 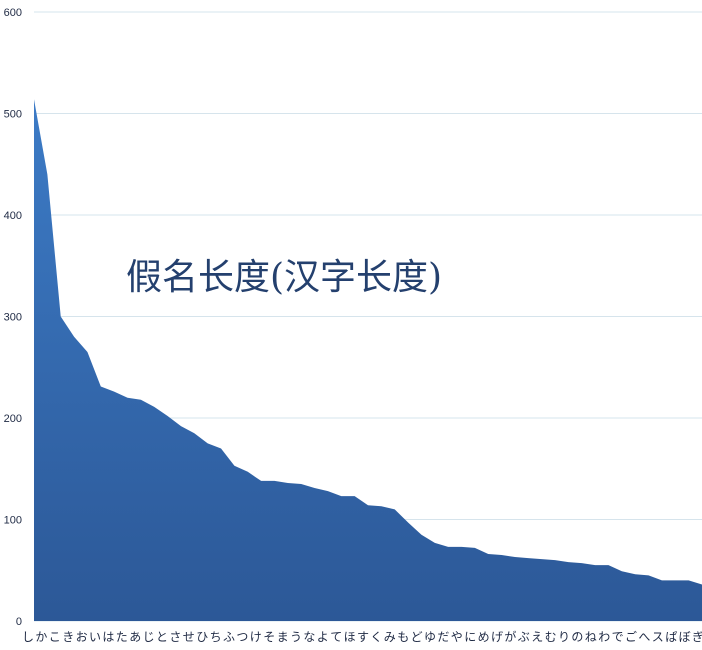 What do you see at coordinates (390, 637) in the screenshot?
I see `x-tick-label: み` at bounding box center [390, 637].